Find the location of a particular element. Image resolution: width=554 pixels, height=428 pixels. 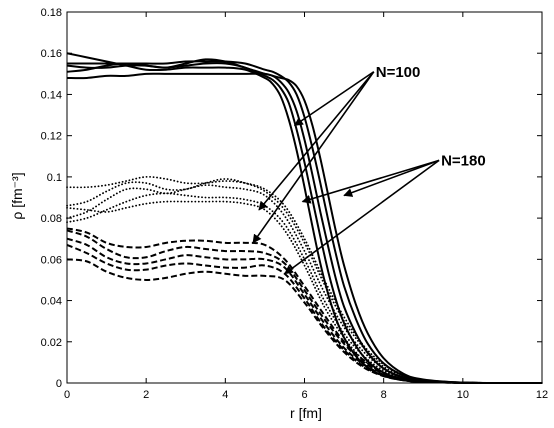

y-tick-label: 0 is located at coordinates (59, 384).